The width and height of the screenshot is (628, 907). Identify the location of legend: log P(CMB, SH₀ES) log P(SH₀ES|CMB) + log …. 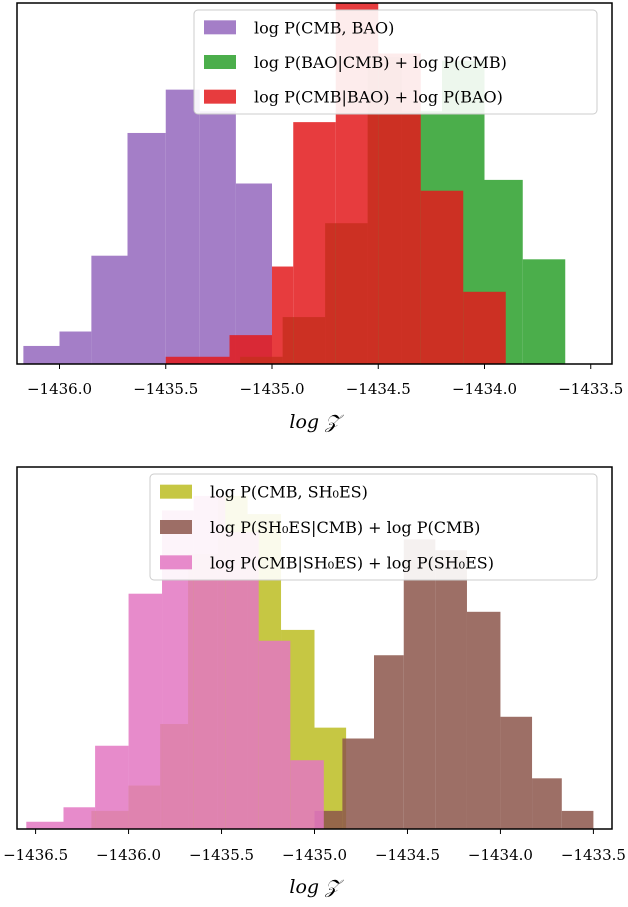
(373, 527).